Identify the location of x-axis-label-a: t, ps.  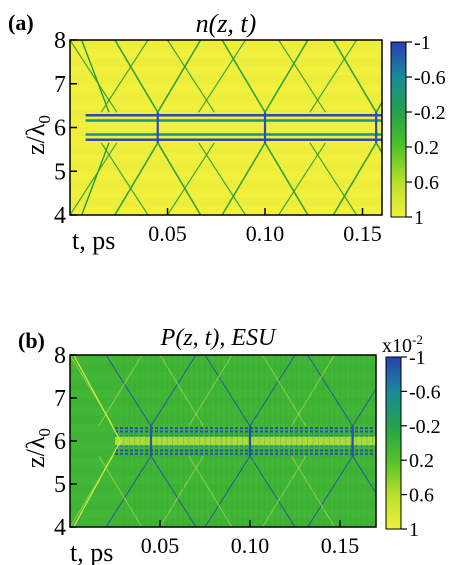
(93, 240).